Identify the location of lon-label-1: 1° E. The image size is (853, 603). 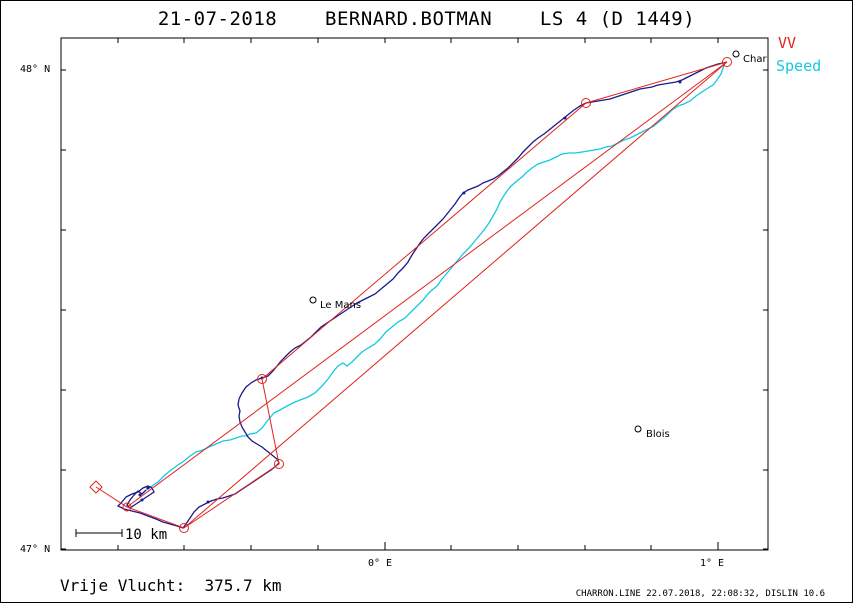
(712, 563).